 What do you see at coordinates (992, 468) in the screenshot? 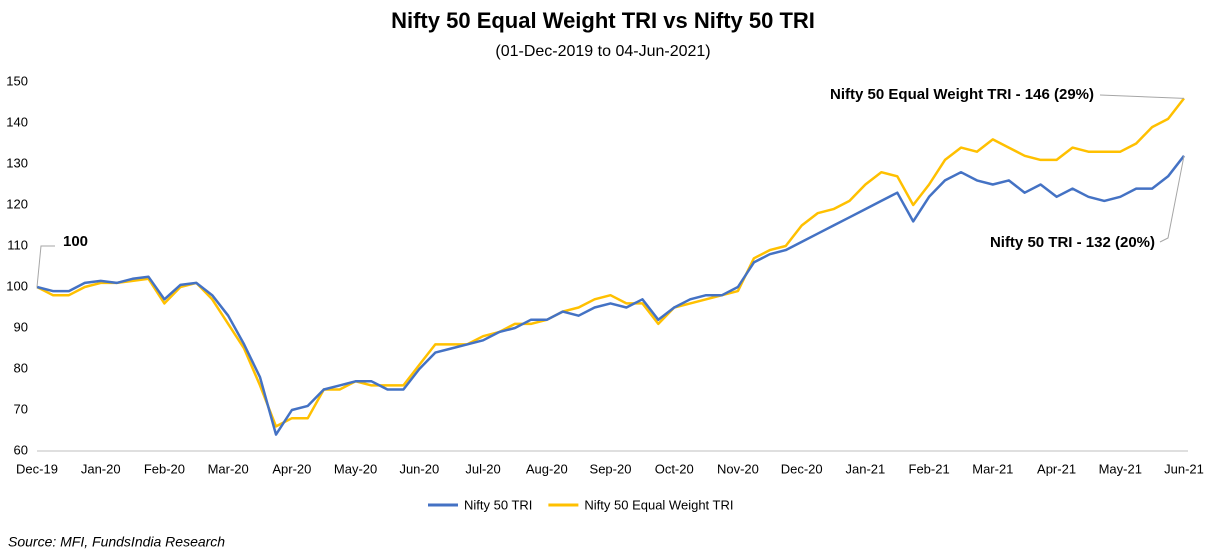
I see `x-tick-label: Mar-21` at bounding box center [992, 468].